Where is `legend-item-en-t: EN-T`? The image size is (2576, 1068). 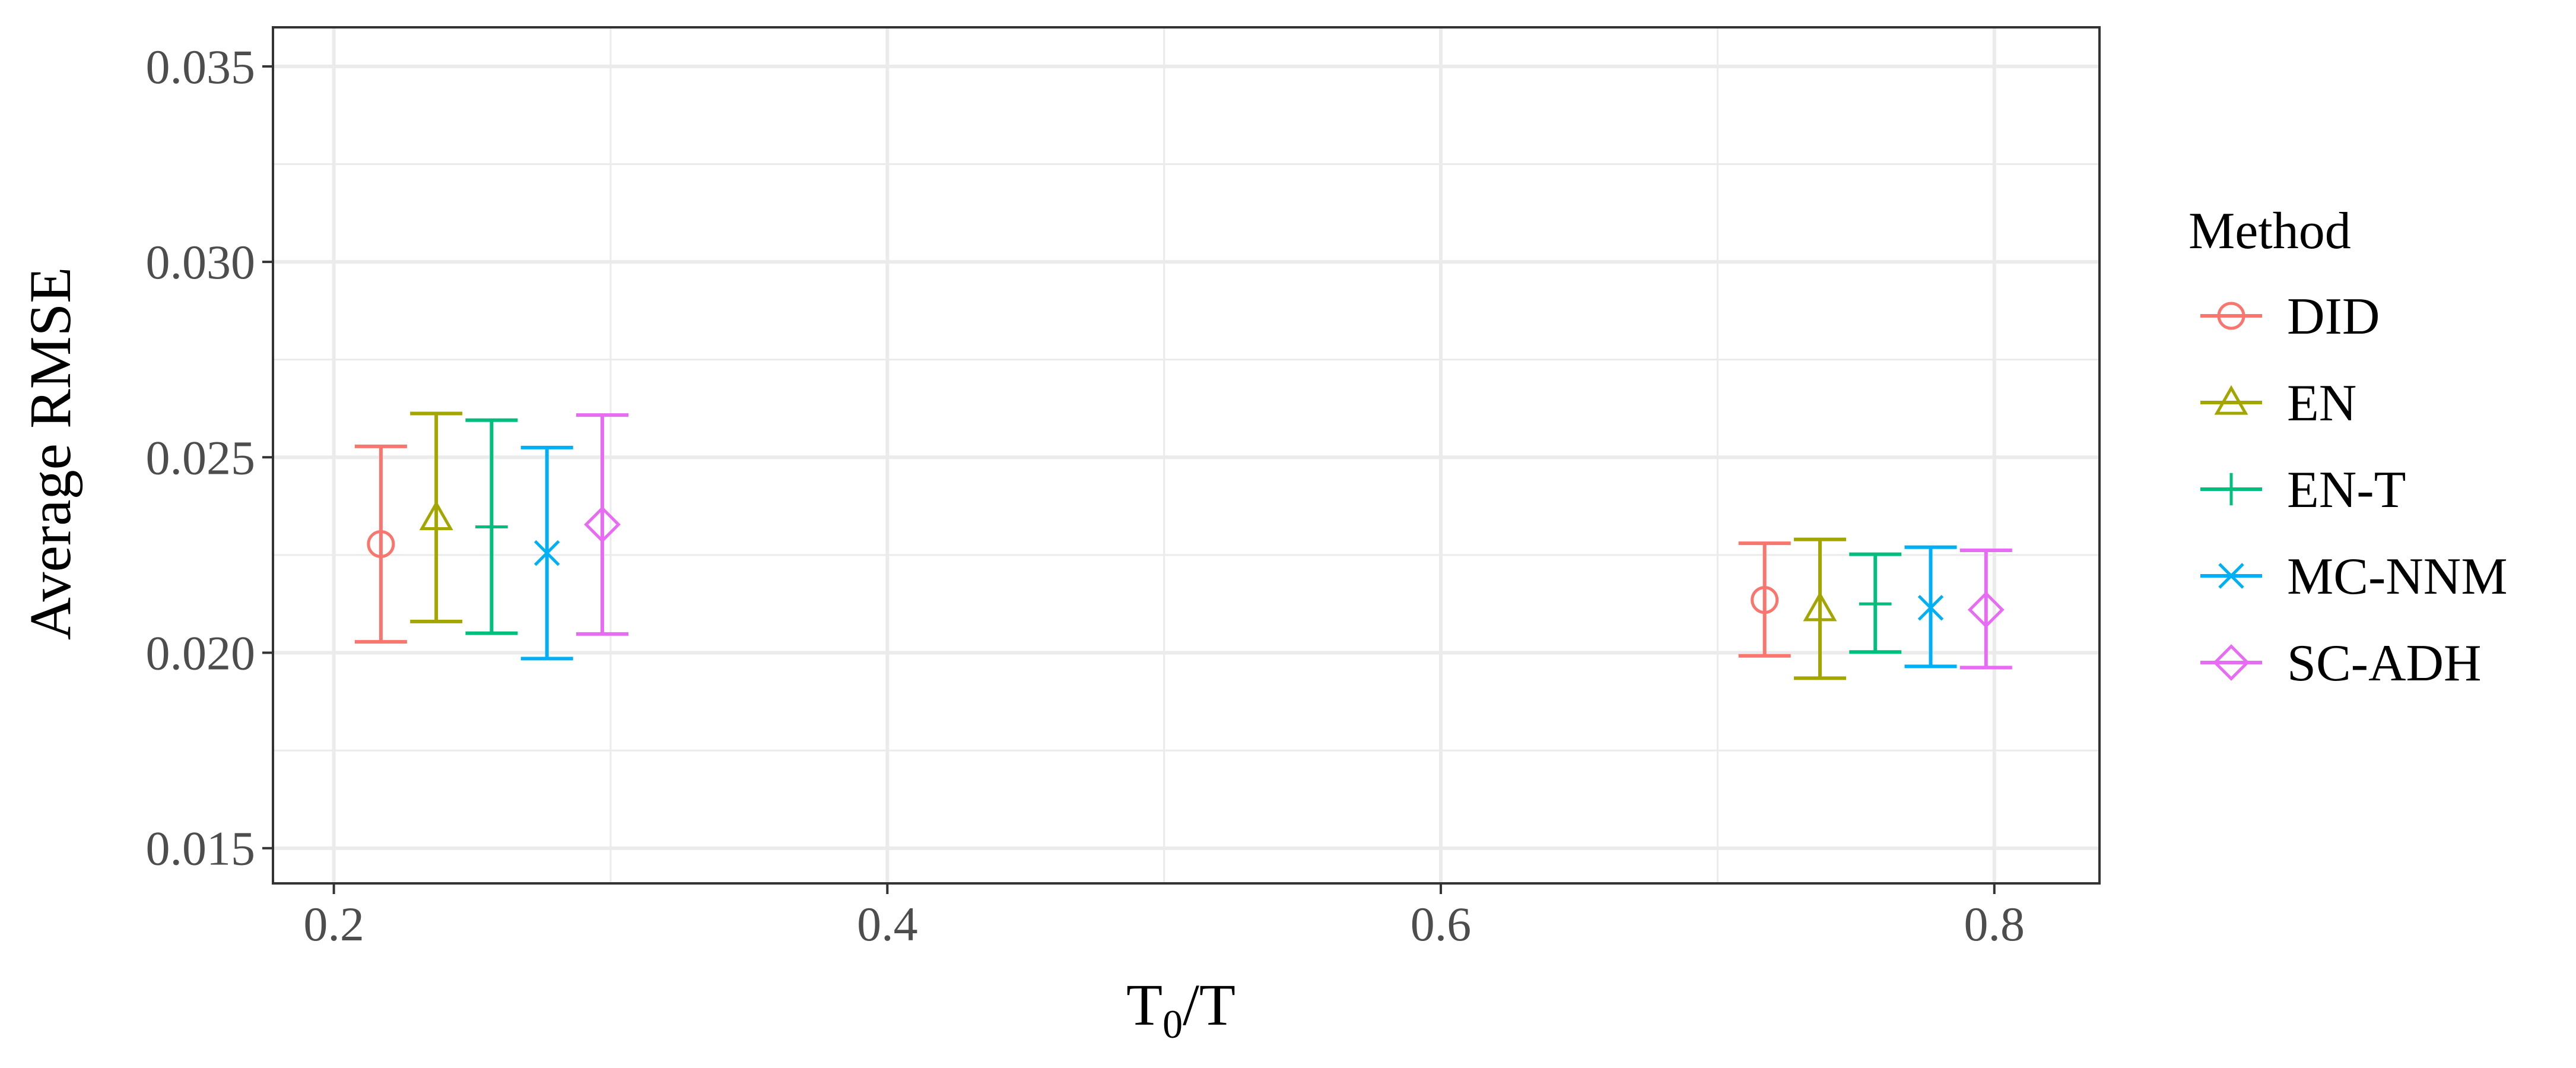
legend-item-en-t: EN-T is located at coordinates (2303, 490).